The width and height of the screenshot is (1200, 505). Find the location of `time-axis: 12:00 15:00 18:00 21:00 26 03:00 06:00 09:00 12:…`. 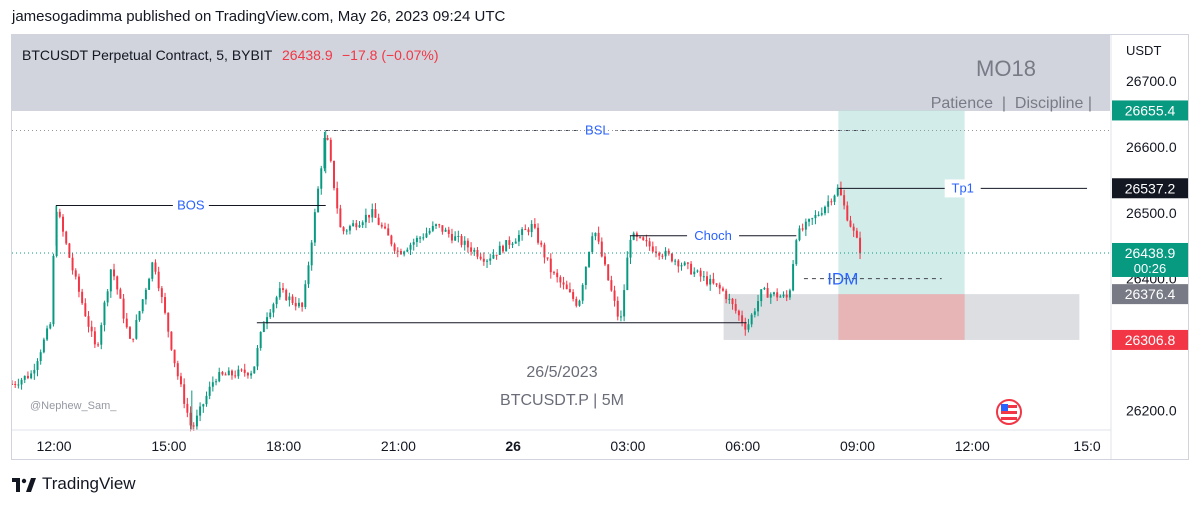

time-axis: 12:00 15:00 18:00 21:00 26 03:00 06:00 09:00 12:… is located at coordinates (569, 446).